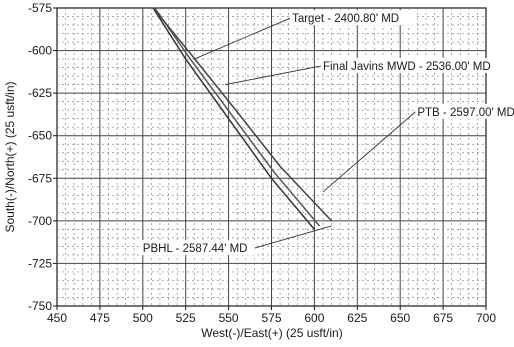  Describe the element at coordinates (40, 93) in the screenshot. I see `y-tick-label: -625` at that location.